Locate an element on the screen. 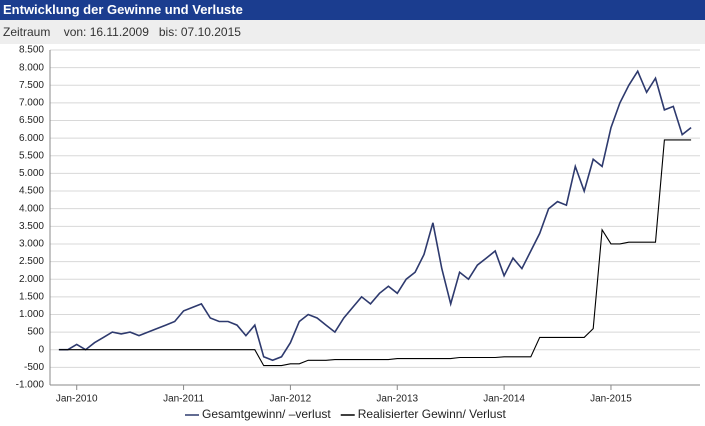 The height and width of the screenshot is (426, 705). y-tick-label: 8.500 is located at coordinates (31, 50).